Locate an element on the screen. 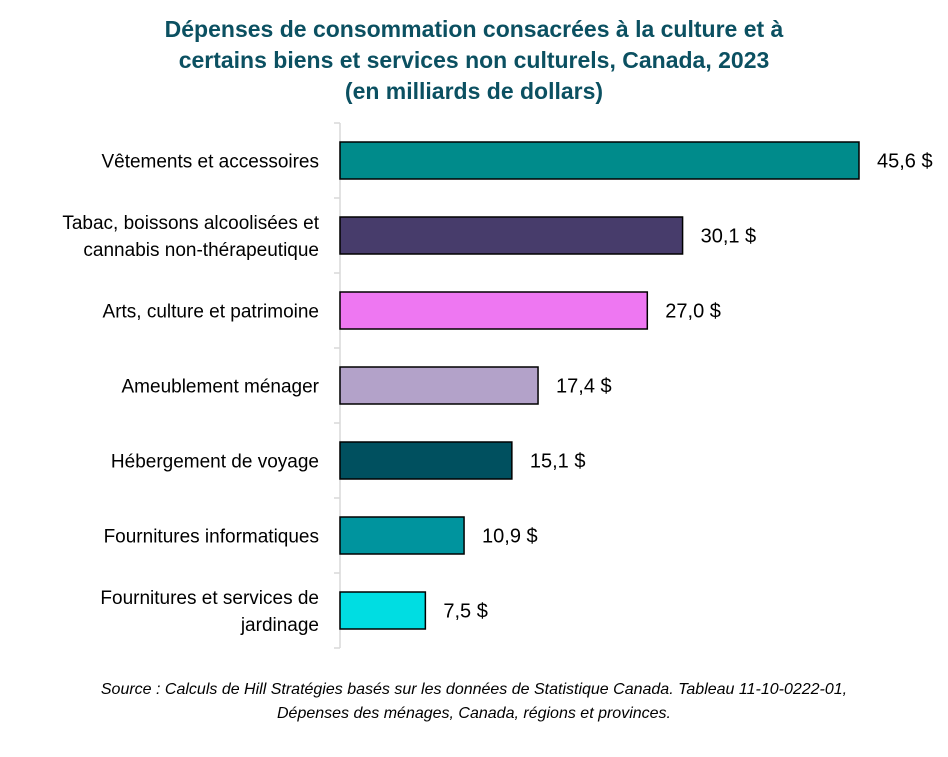  value-label: 27,0 $ is located at coordinates (693, 312).